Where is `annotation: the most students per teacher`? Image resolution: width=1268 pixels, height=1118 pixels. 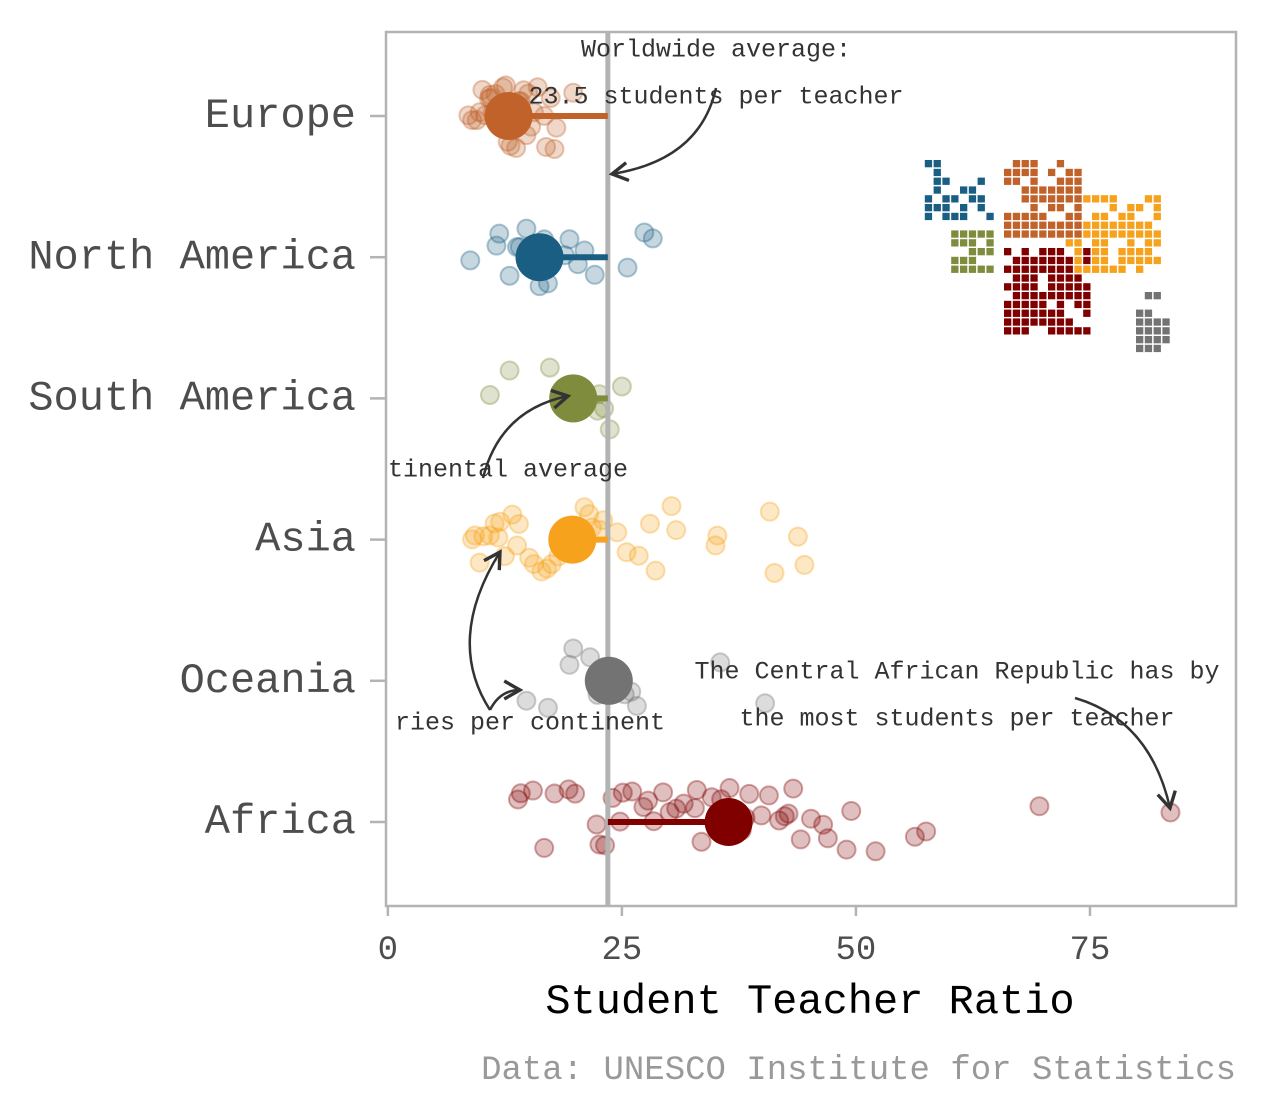 annotation: the most students per teacher is located at coordinates (956, 719).